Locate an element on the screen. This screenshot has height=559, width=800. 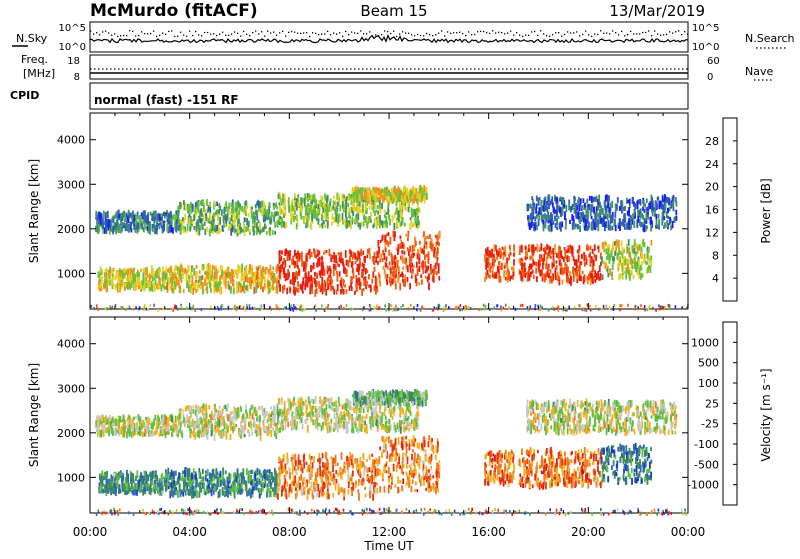
nsearch-tick-low: 10^0 is located at coordinates (705, 47).